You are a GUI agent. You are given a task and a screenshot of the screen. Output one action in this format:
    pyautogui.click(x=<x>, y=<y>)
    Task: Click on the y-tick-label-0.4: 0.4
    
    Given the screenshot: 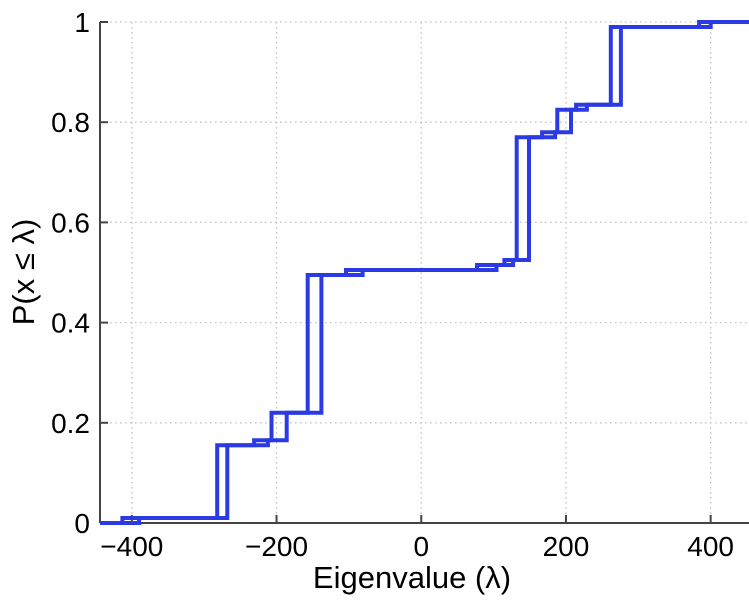 What is the action you would take?
    pyautogui.click(x=70, y=323)
    